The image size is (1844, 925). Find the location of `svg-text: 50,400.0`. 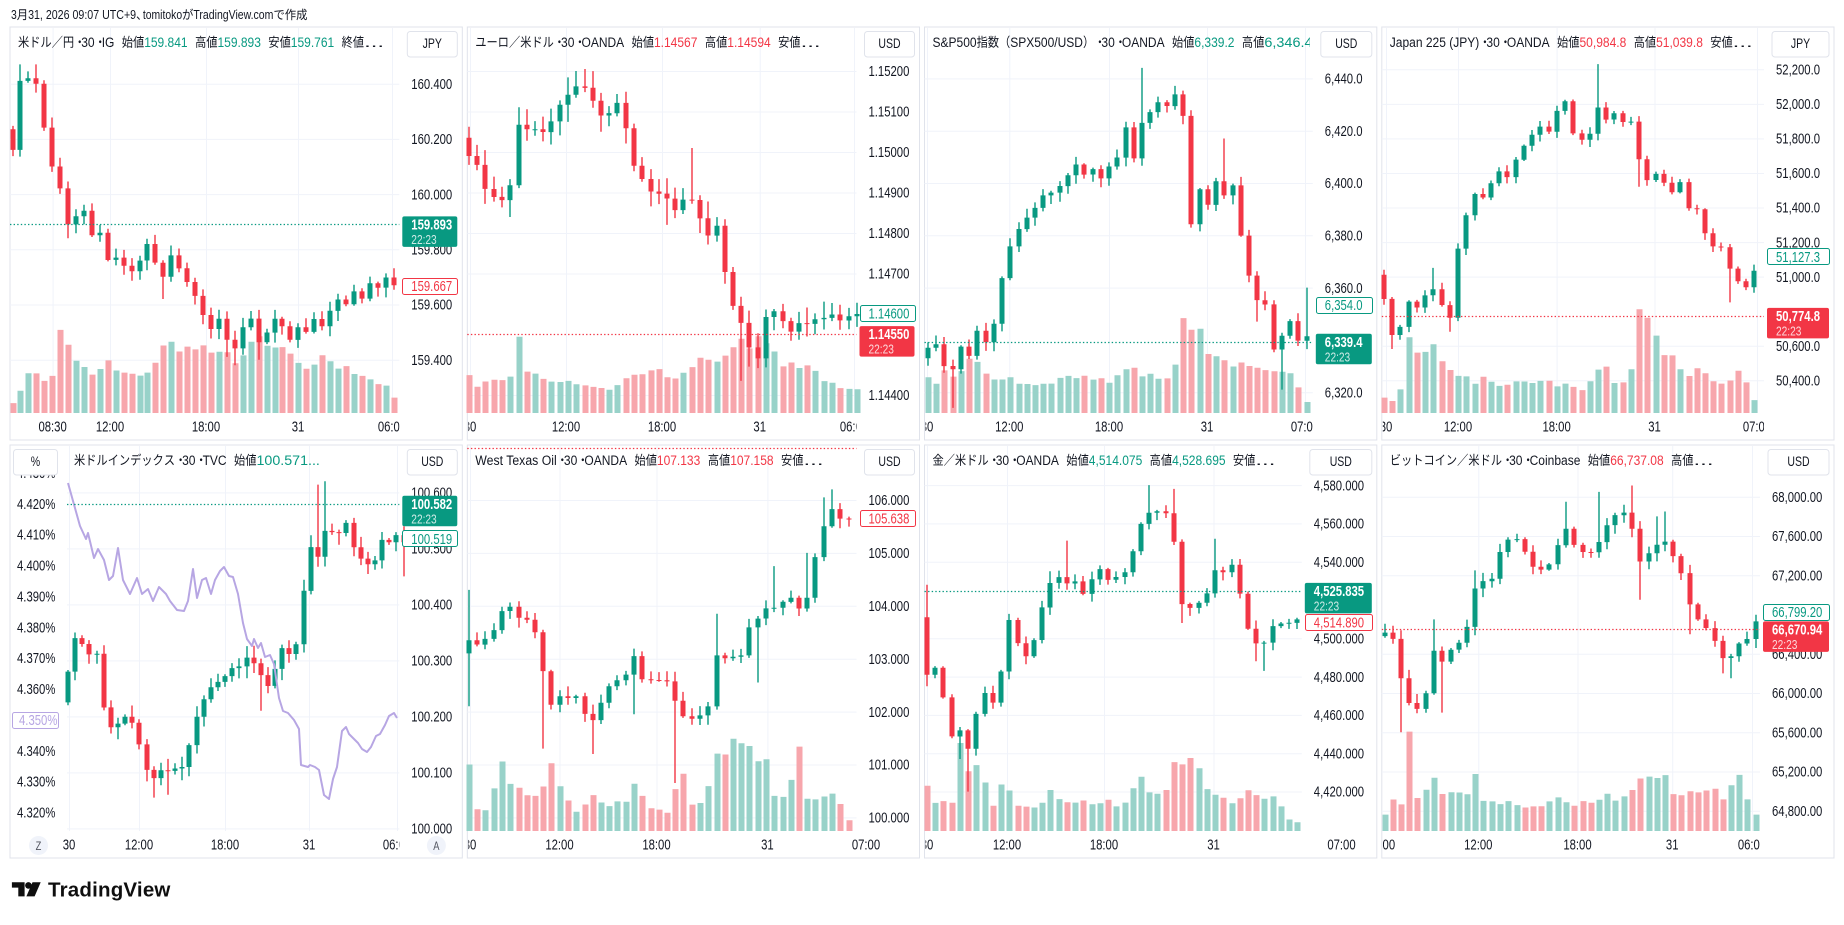

svg-text: 50,400.0 is located at coordinates (1798, 382).